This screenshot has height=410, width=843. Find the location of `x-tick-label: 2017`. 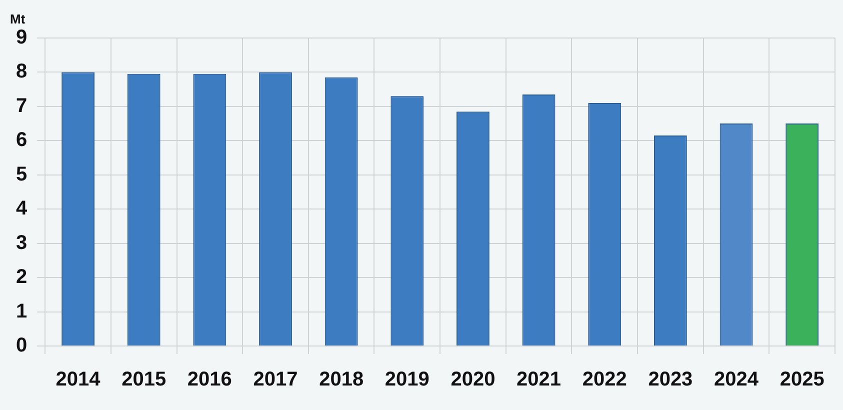

x-tick-label: 2017 is located at coordinates (275, 379).